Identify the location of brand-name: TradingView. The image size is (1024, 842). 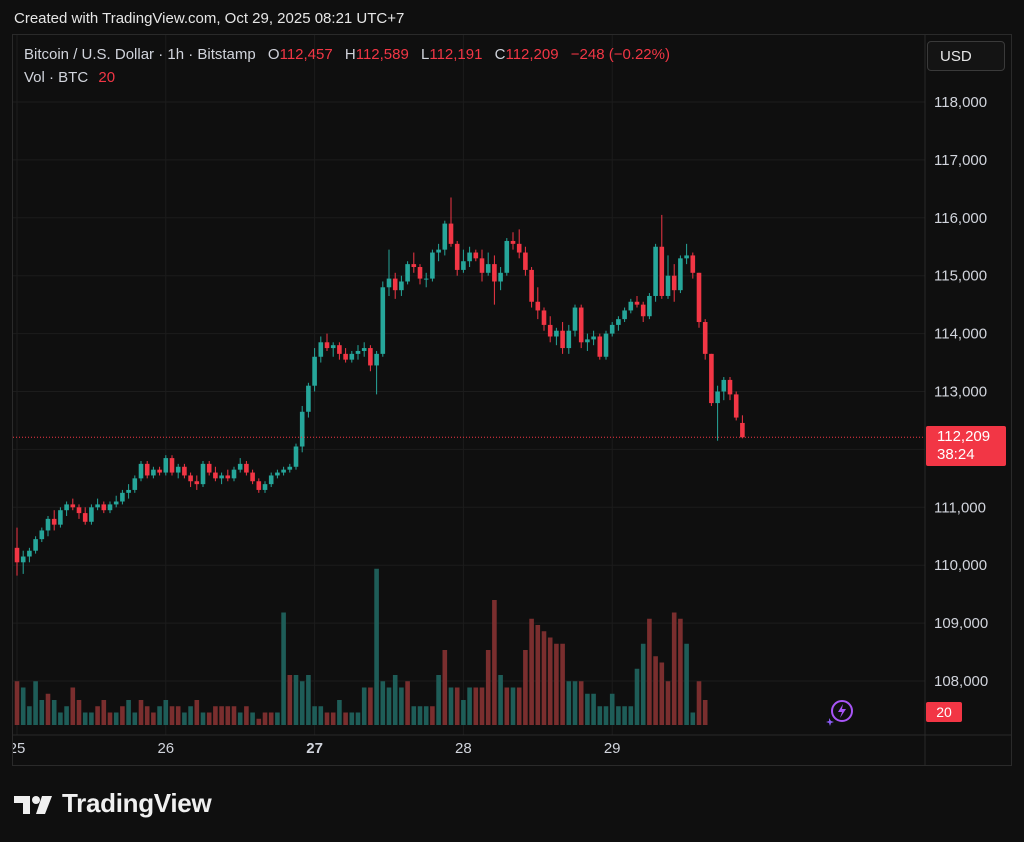
(137, 803).